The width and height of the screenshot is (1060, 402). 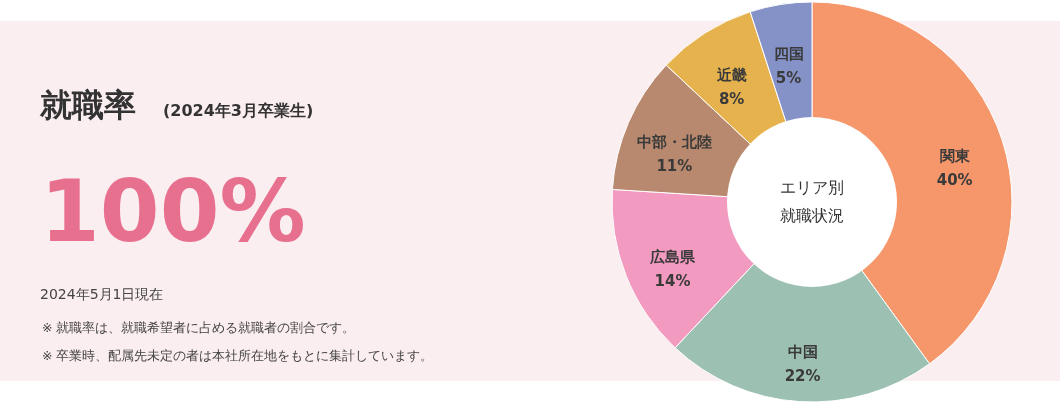 I want to click on data-label: 14%, so click(x=672, y=281).